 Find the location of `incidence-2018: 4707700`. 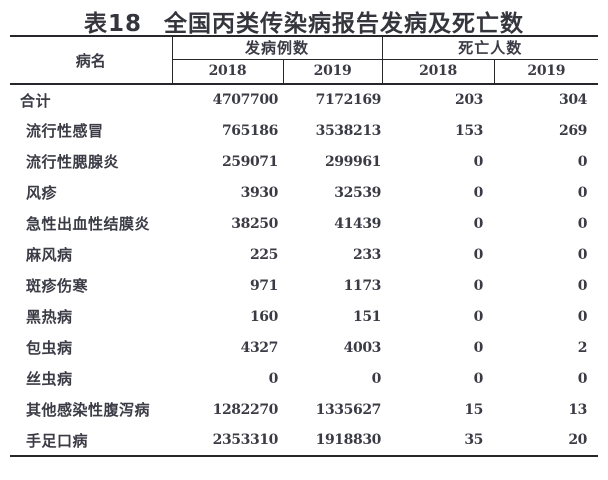

incidence-2018: 4707700 is located at coordinates (245, 100).